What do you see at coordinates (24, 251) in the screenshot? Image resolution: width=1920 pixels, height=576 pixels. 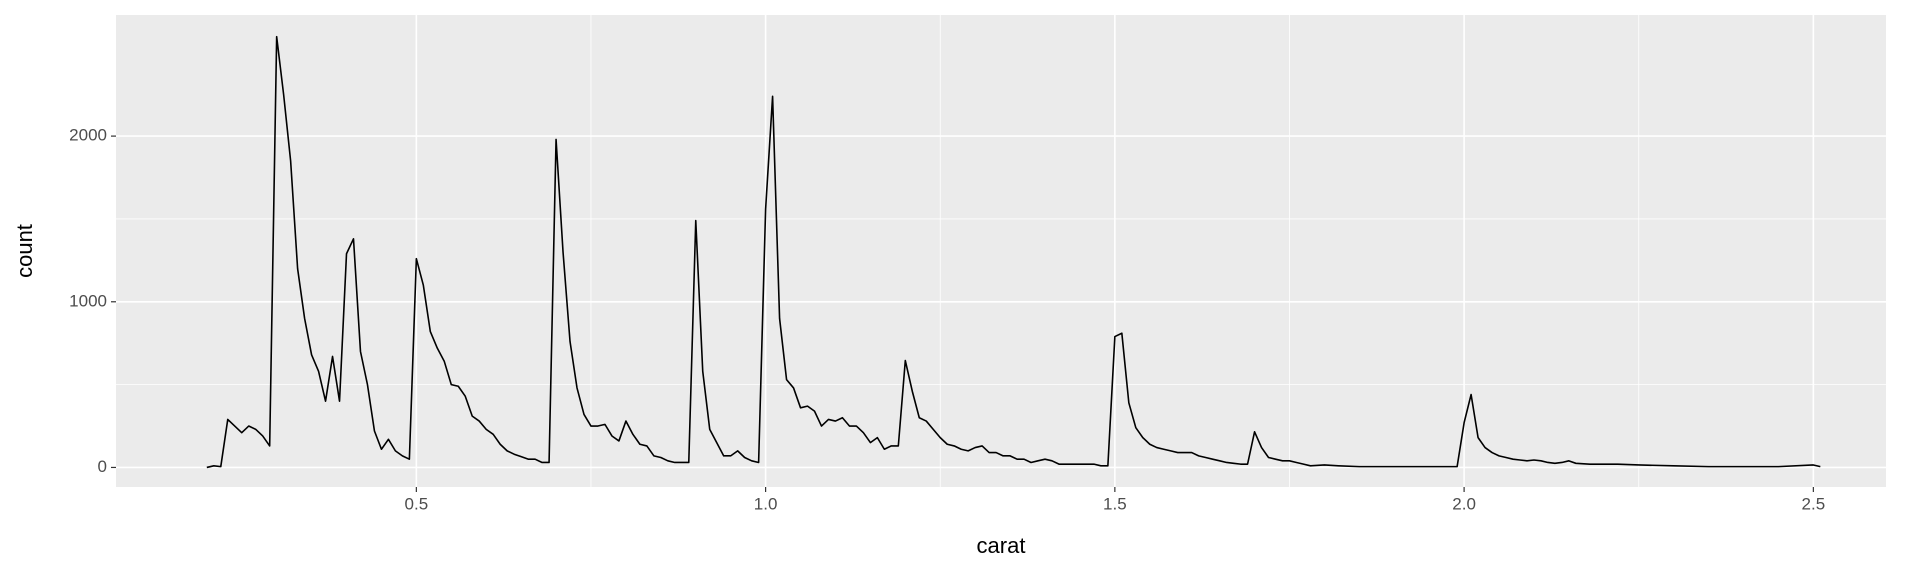 I see `y-axis-title: count` at bounding box center [24, 251].